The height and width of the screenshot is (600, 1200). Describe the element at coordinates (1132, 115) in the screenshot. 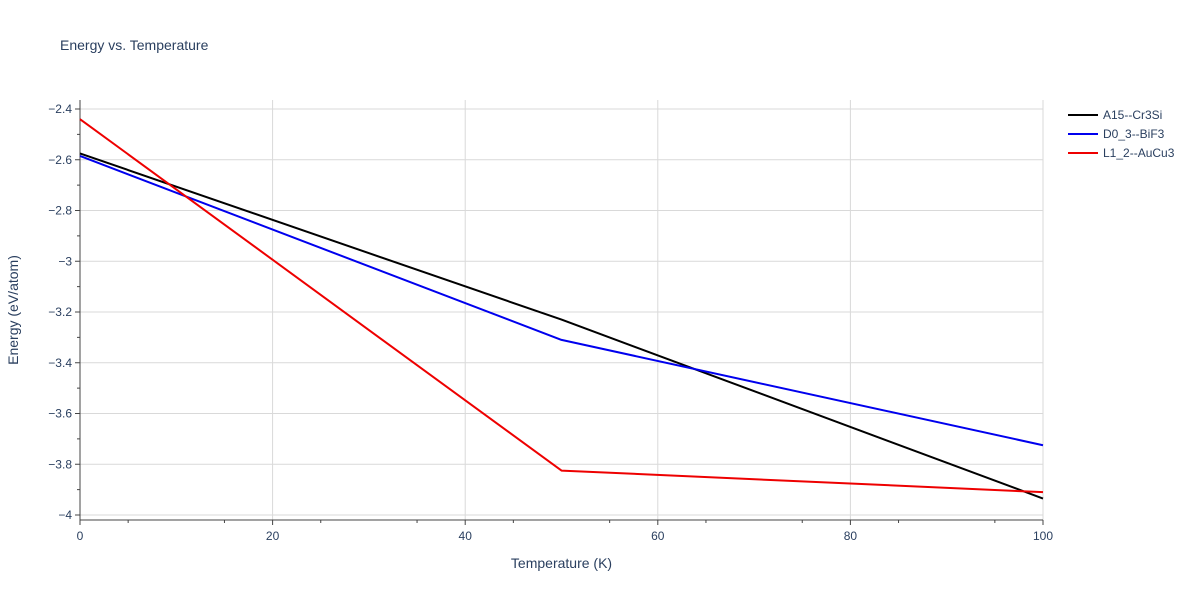

I see `legend-label: A15--Cr3Si` at that location.